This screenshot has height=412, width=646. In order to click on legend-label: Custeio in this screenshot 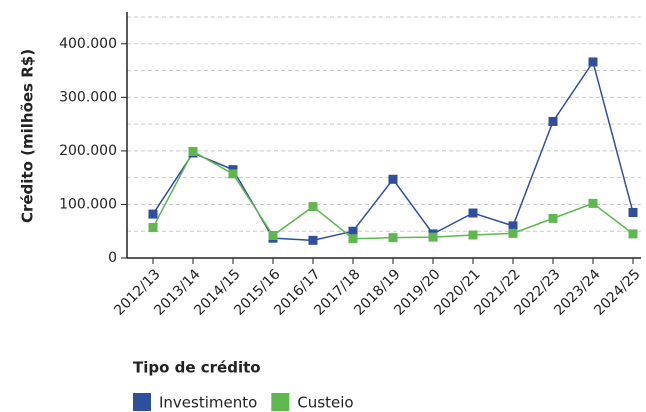, I will do `click(325, 403)`.